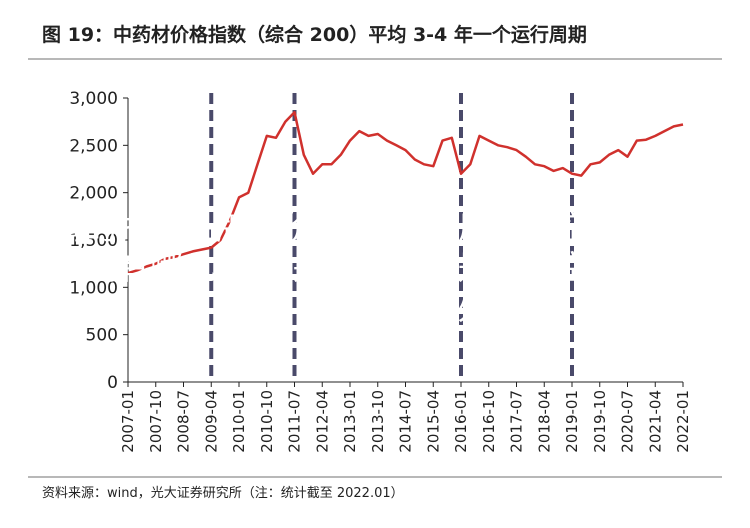  Describe the element at coordinates (93, 99) in the screenshot. I see `y-tick-label: 3,000` at that location.